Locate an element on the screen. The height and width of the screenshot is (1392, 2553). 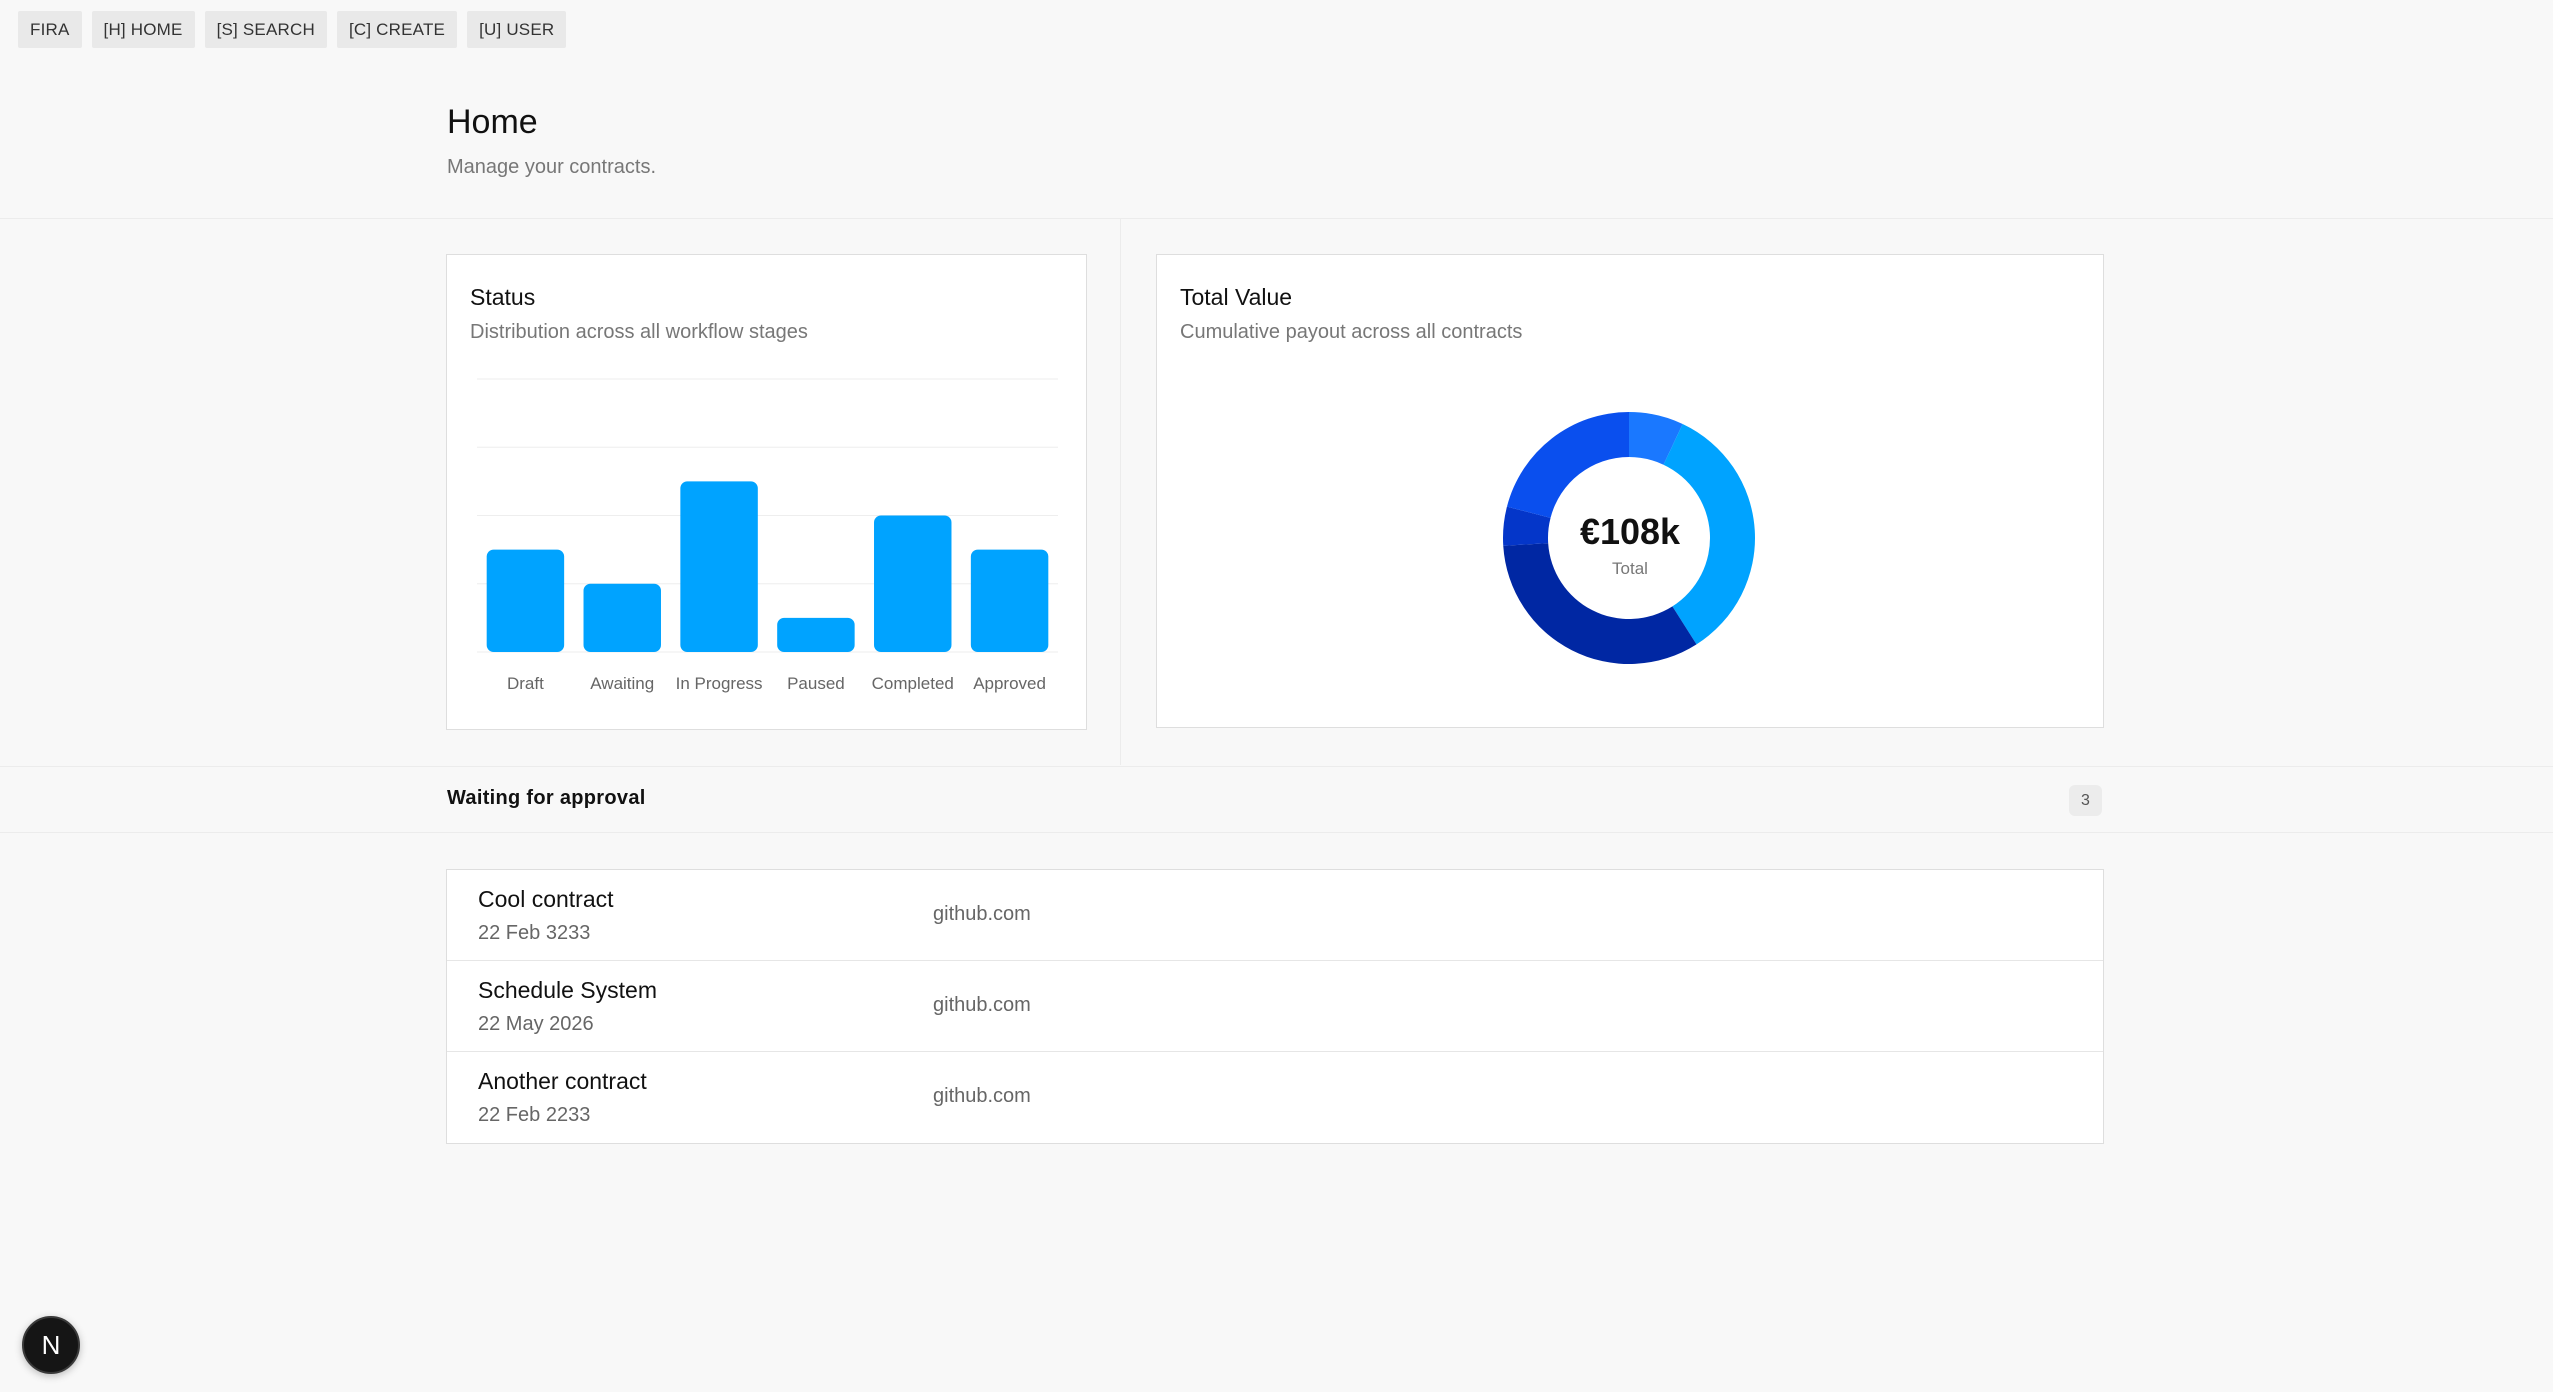
bar-draft is located at coordinates (525, 600).